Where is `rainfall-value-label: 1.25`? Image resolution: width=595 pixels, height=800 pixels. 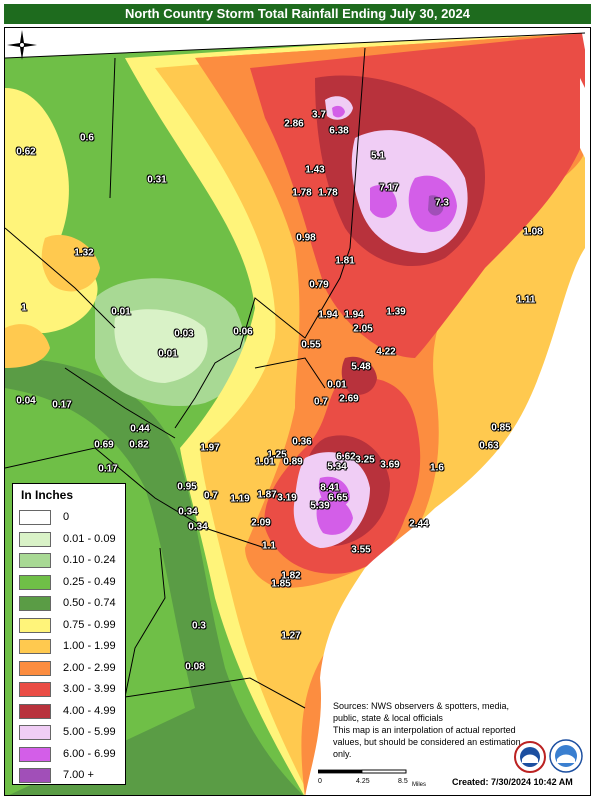 rainfall-value-label: 1.25 is located at coordinates (277, 455).